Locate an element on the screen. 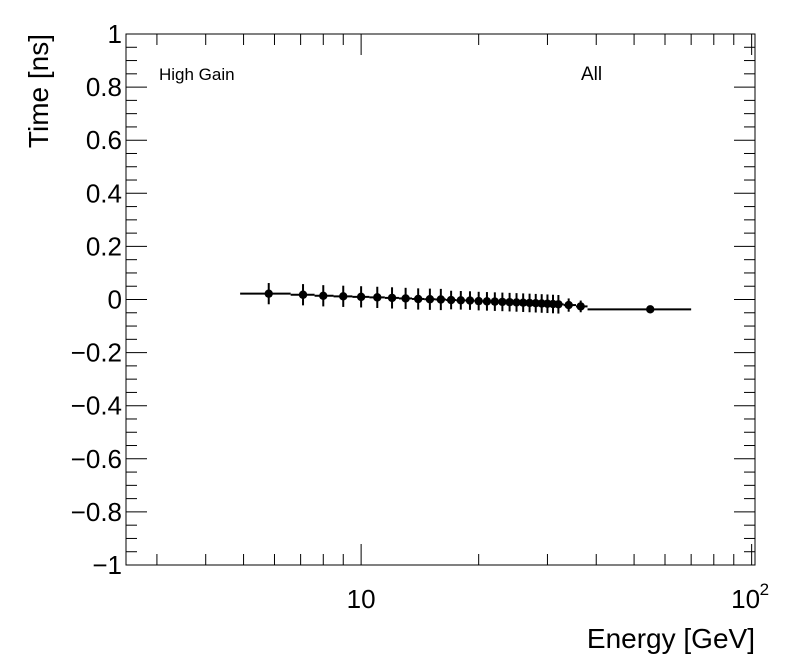  y-tick-label: 0.8 is located at coordinates (104, 87).